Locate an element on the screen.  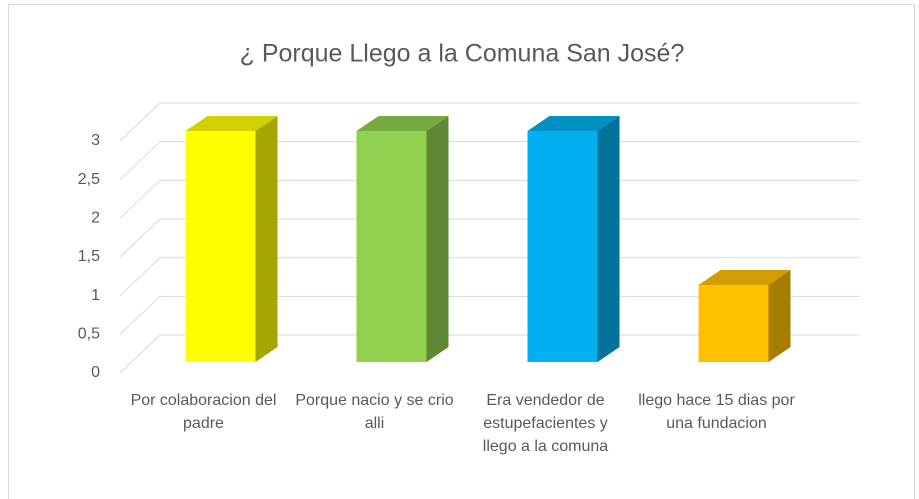
y-tick-label: 2,5 is located at coordinates (89, 179).